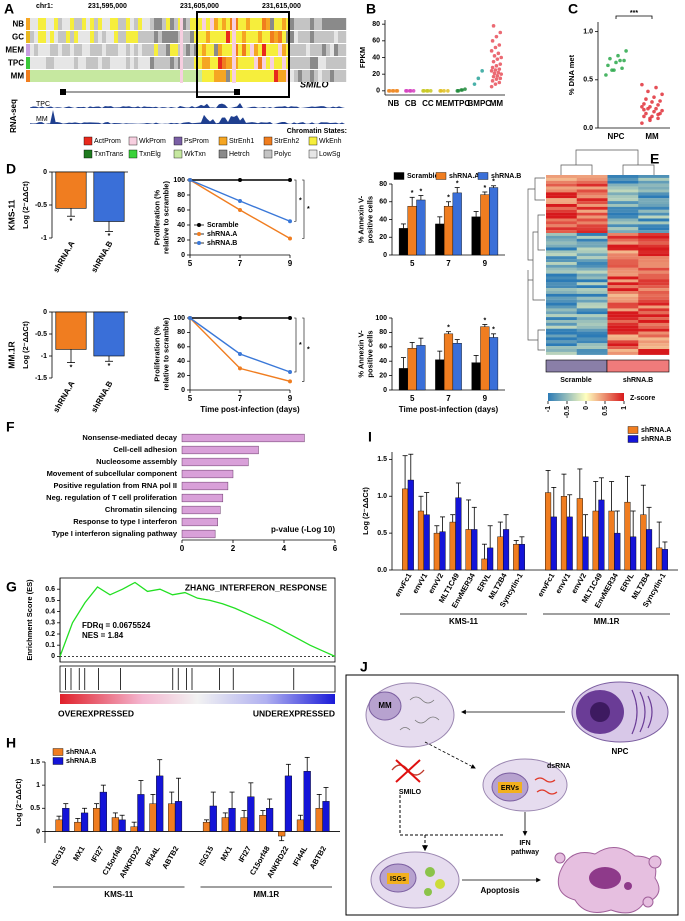 Image resolution: width=685 pixels, height=921 pixels. What do you see at coordinates (330, 141) in the screenshot?
I see `legend-label: WkEnh` at bounding box center [330, 141].